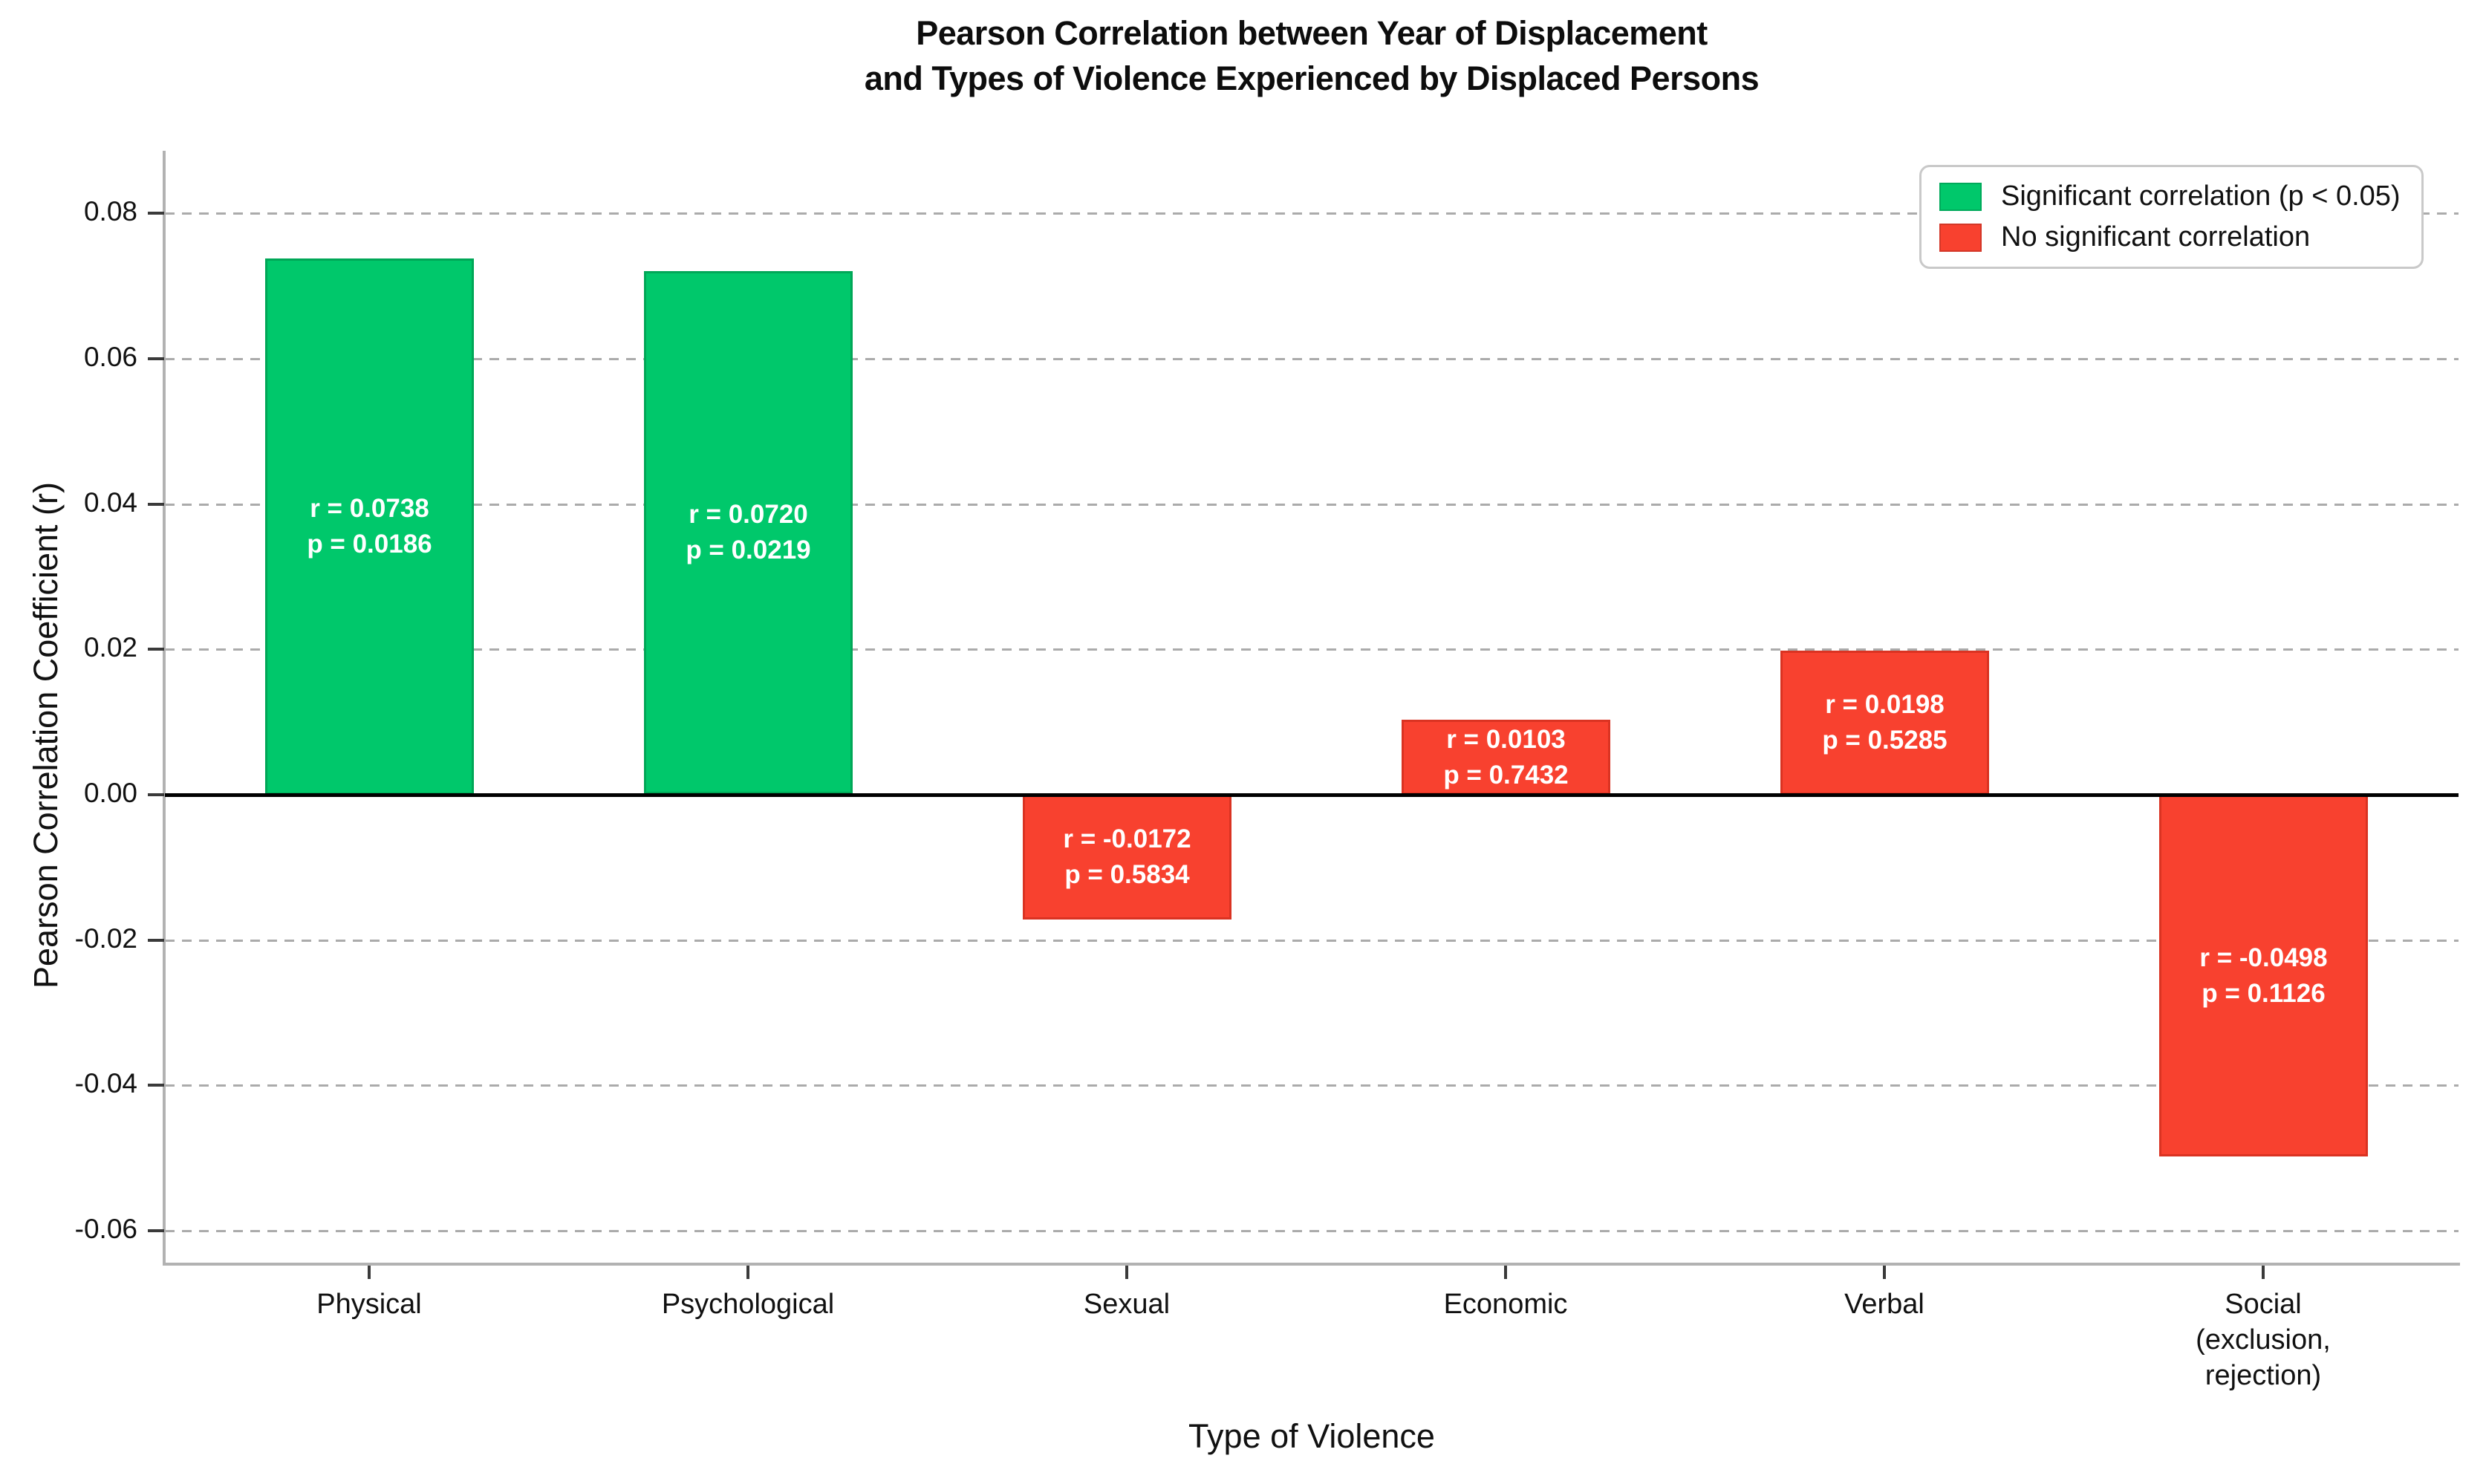 The image size is (2486, 1484). Describe the element at coordinates (1312, 505) in the screenshot. I see `gridline-y-0.04` at that location.